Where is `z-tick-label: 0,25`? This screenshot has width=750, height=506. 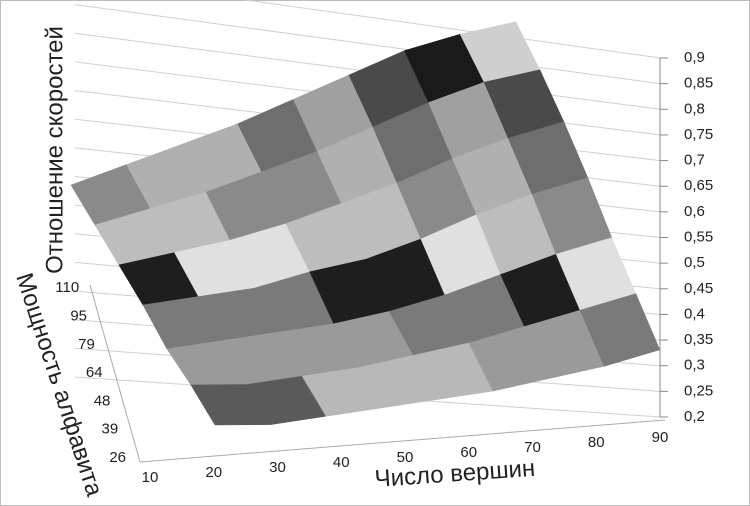
z-tick-label: 0,25 is located at coordinates (698, 390).